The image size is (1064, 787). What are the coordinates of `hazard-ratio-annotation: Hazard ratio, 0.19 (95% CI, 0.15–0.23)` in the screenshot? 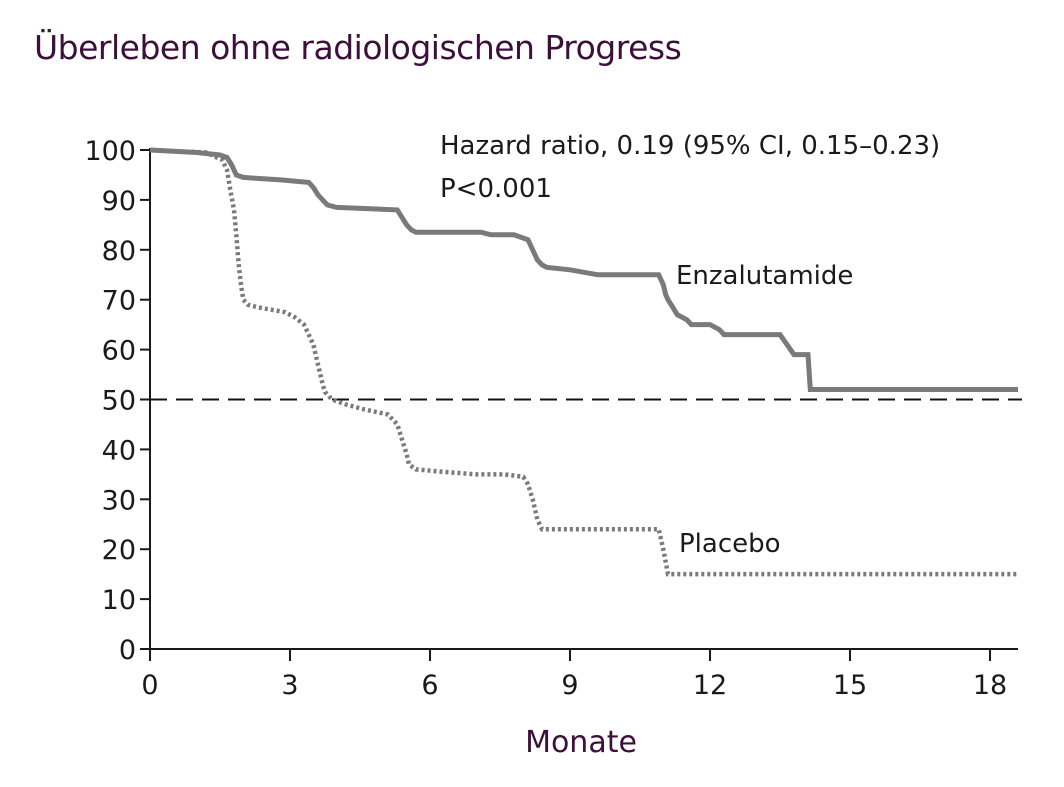 It's located at (690, 146).